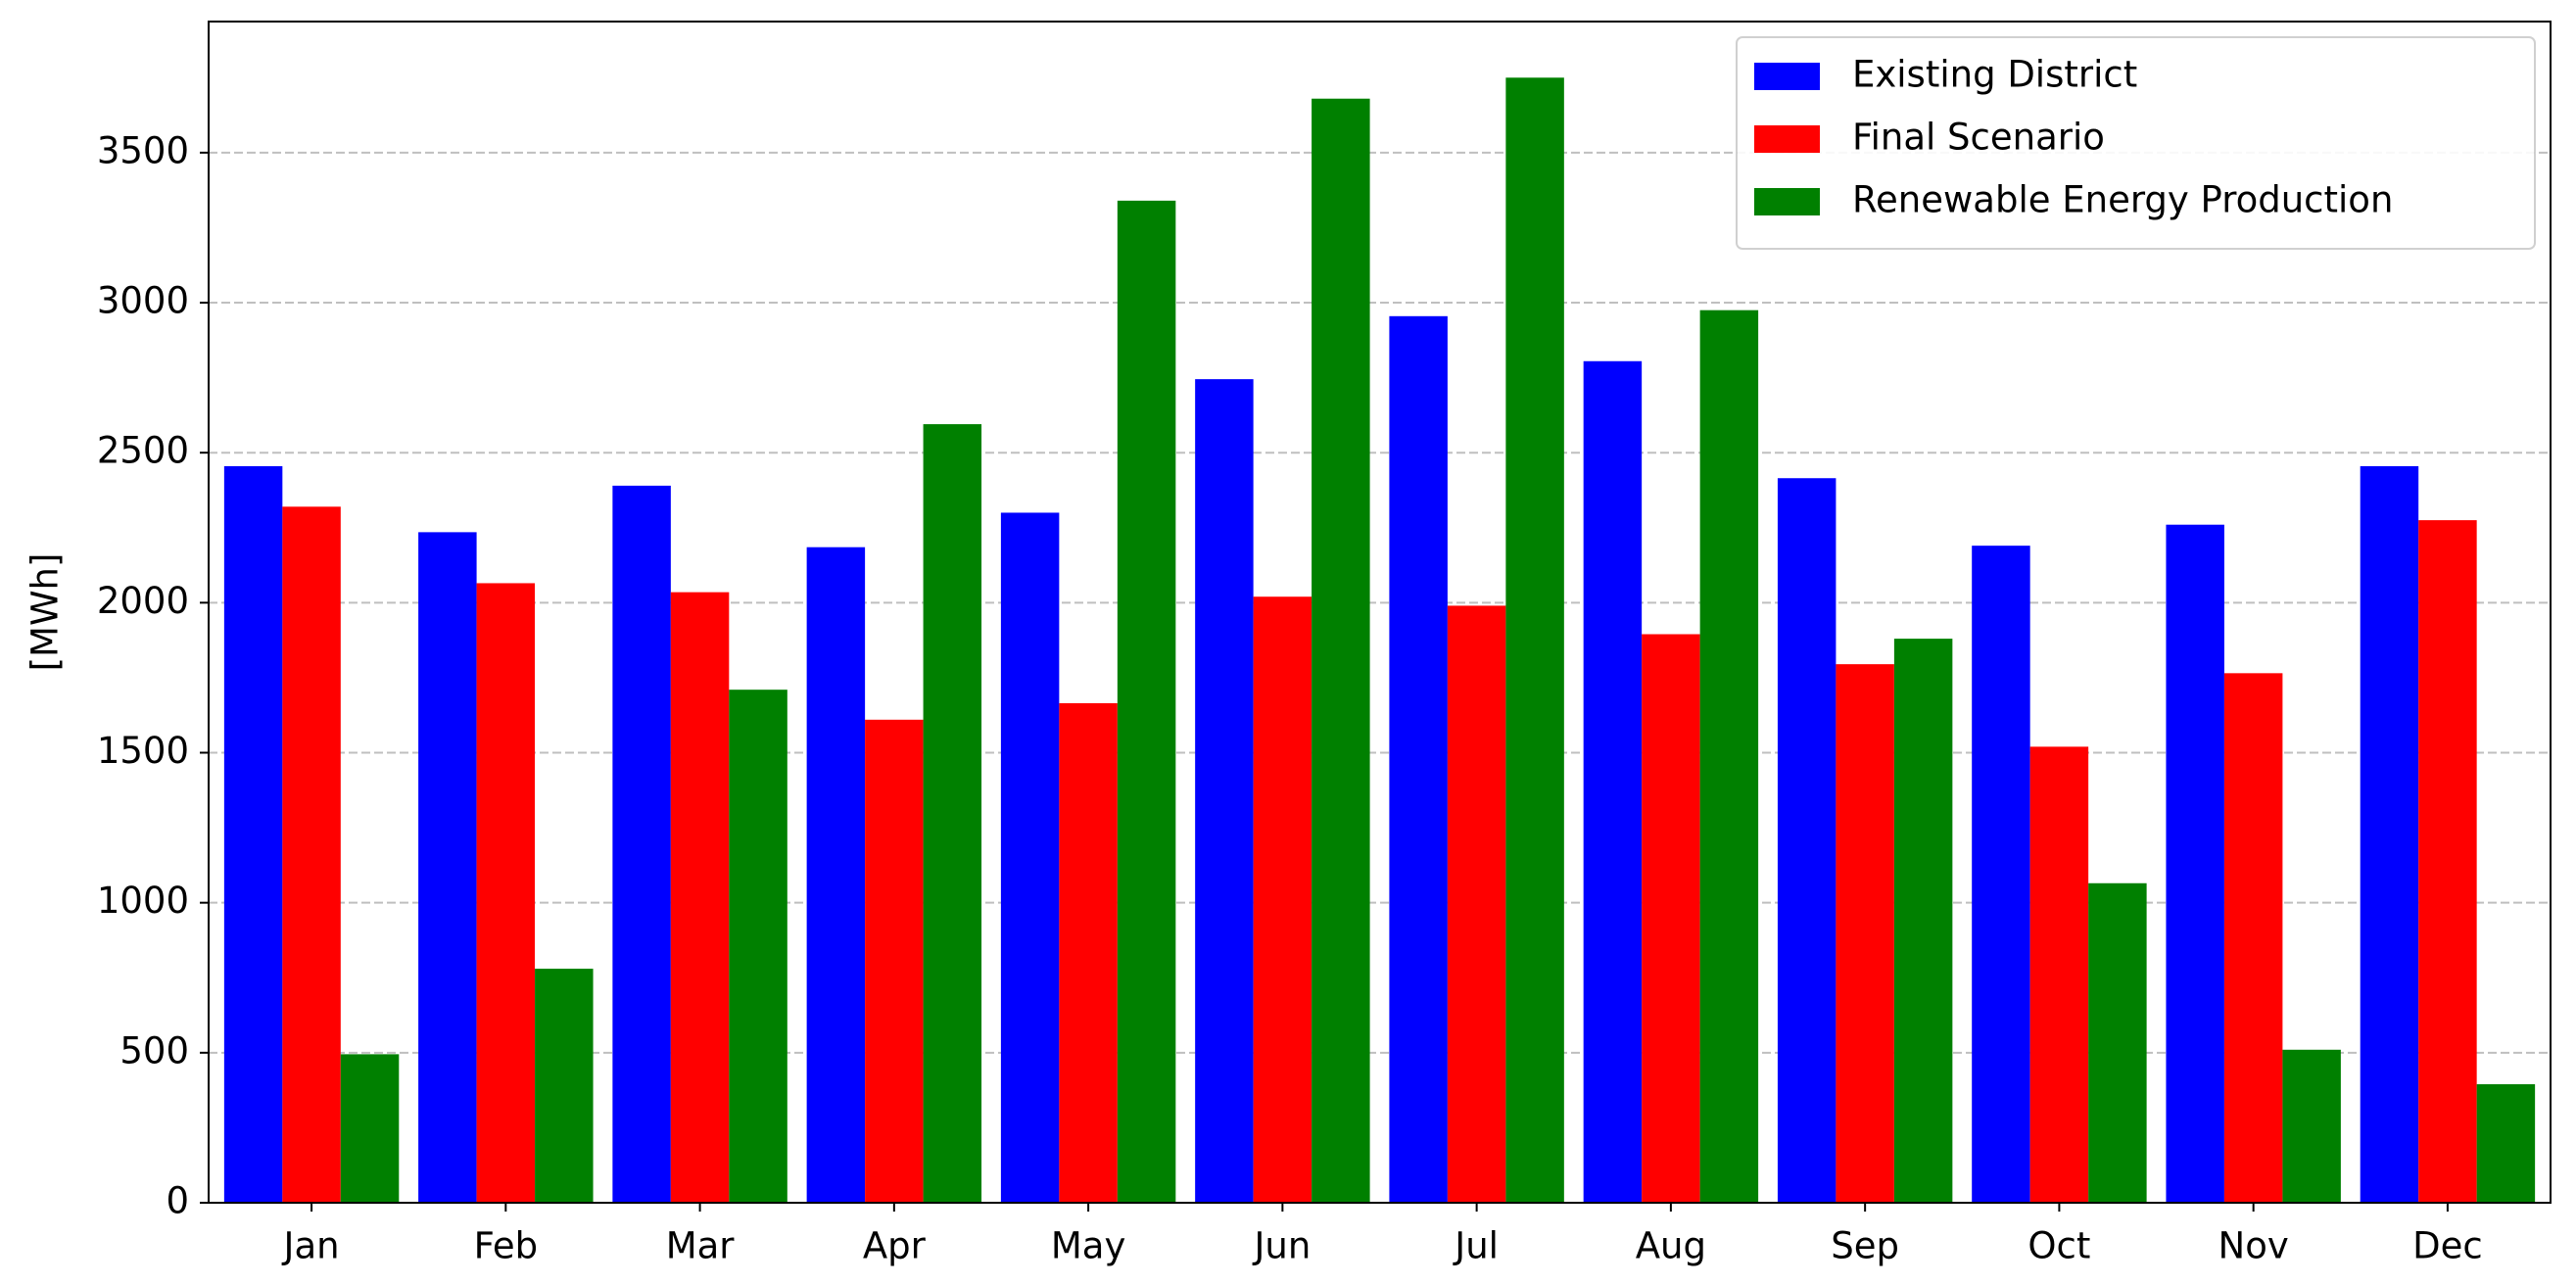 This screenshot has height=1286, width=2576. I want to click on x-tick-label: May, so click(1088, 1246).